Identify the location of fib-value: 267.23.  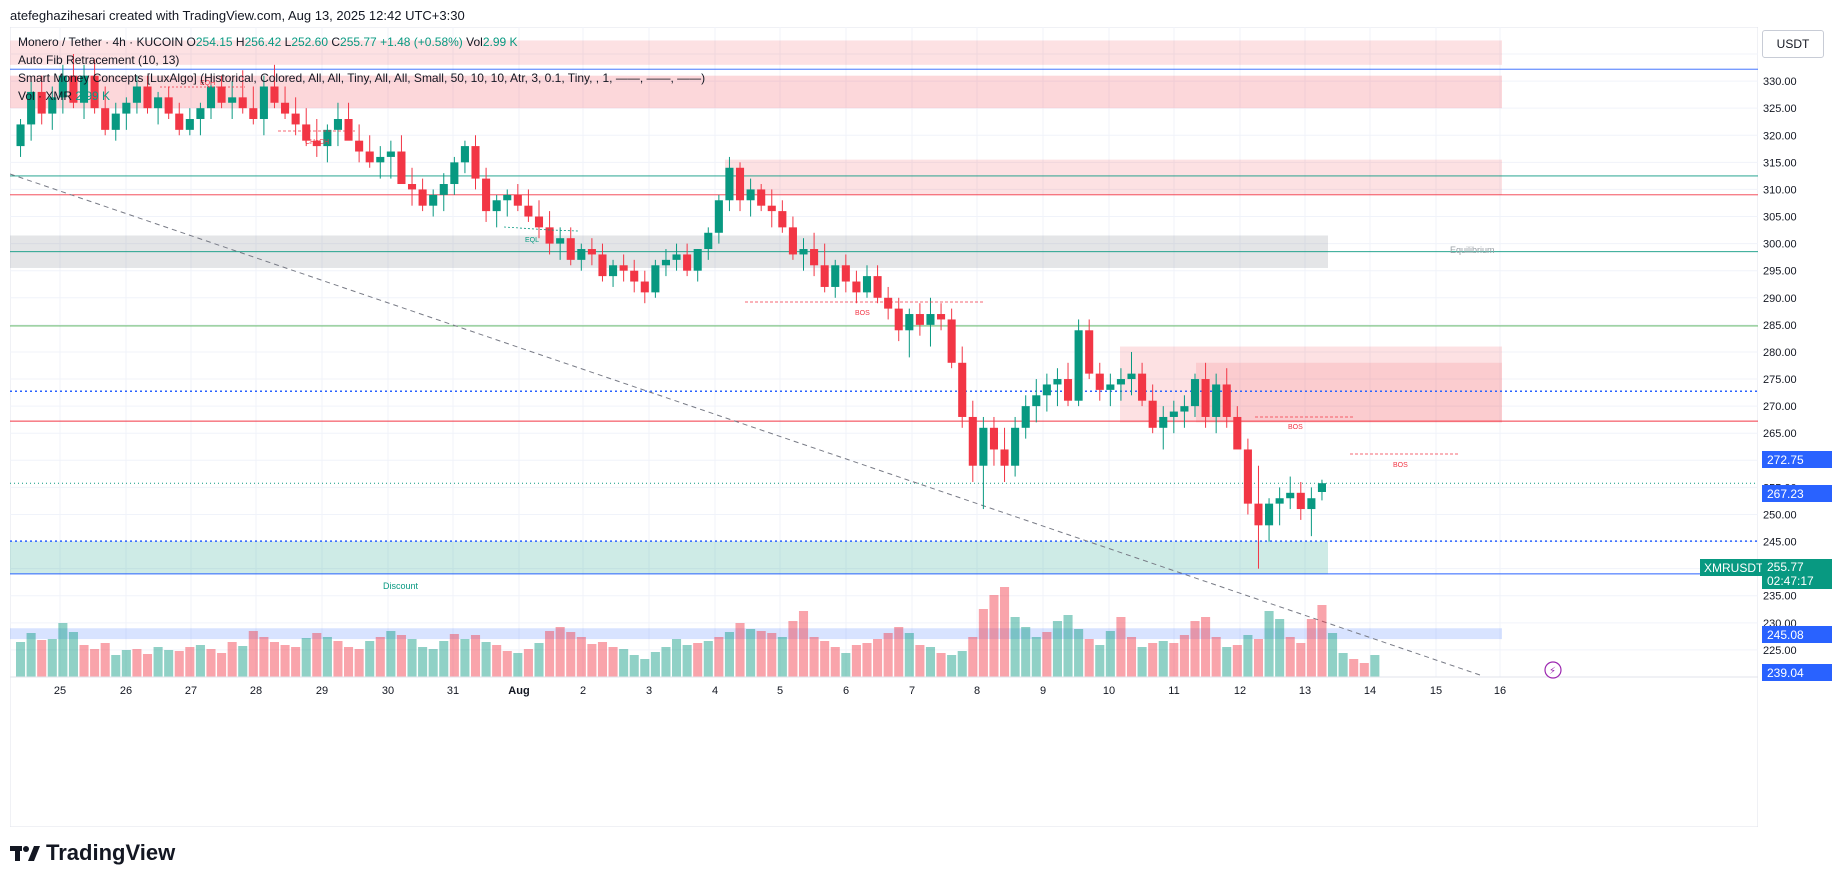
(1785, 493).